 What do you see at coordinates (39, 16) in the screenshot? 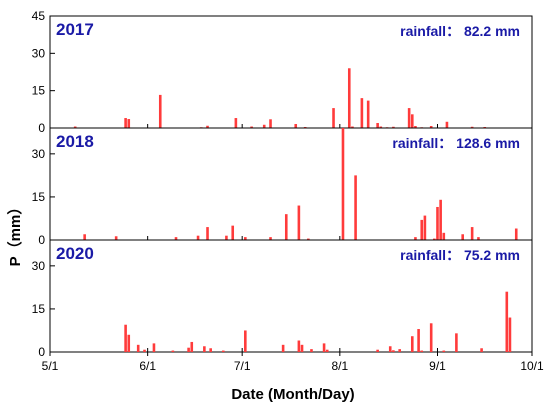
I see `y-tick-label: 45` at bounding box center [39, 16].